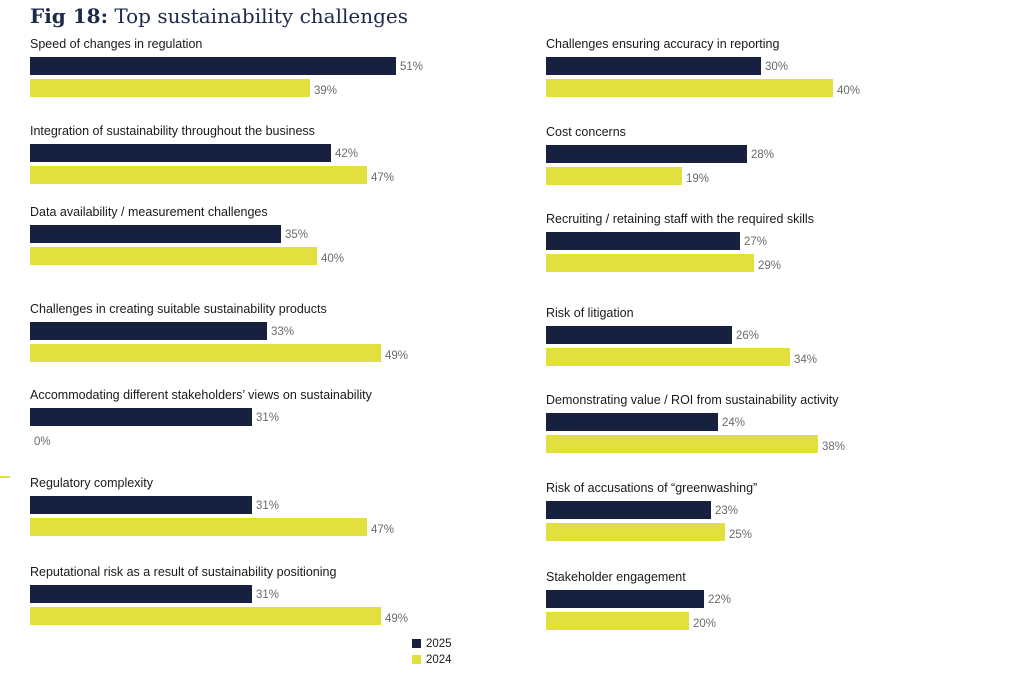  I want to click on legend-swatch-2025, so click(416, 643).